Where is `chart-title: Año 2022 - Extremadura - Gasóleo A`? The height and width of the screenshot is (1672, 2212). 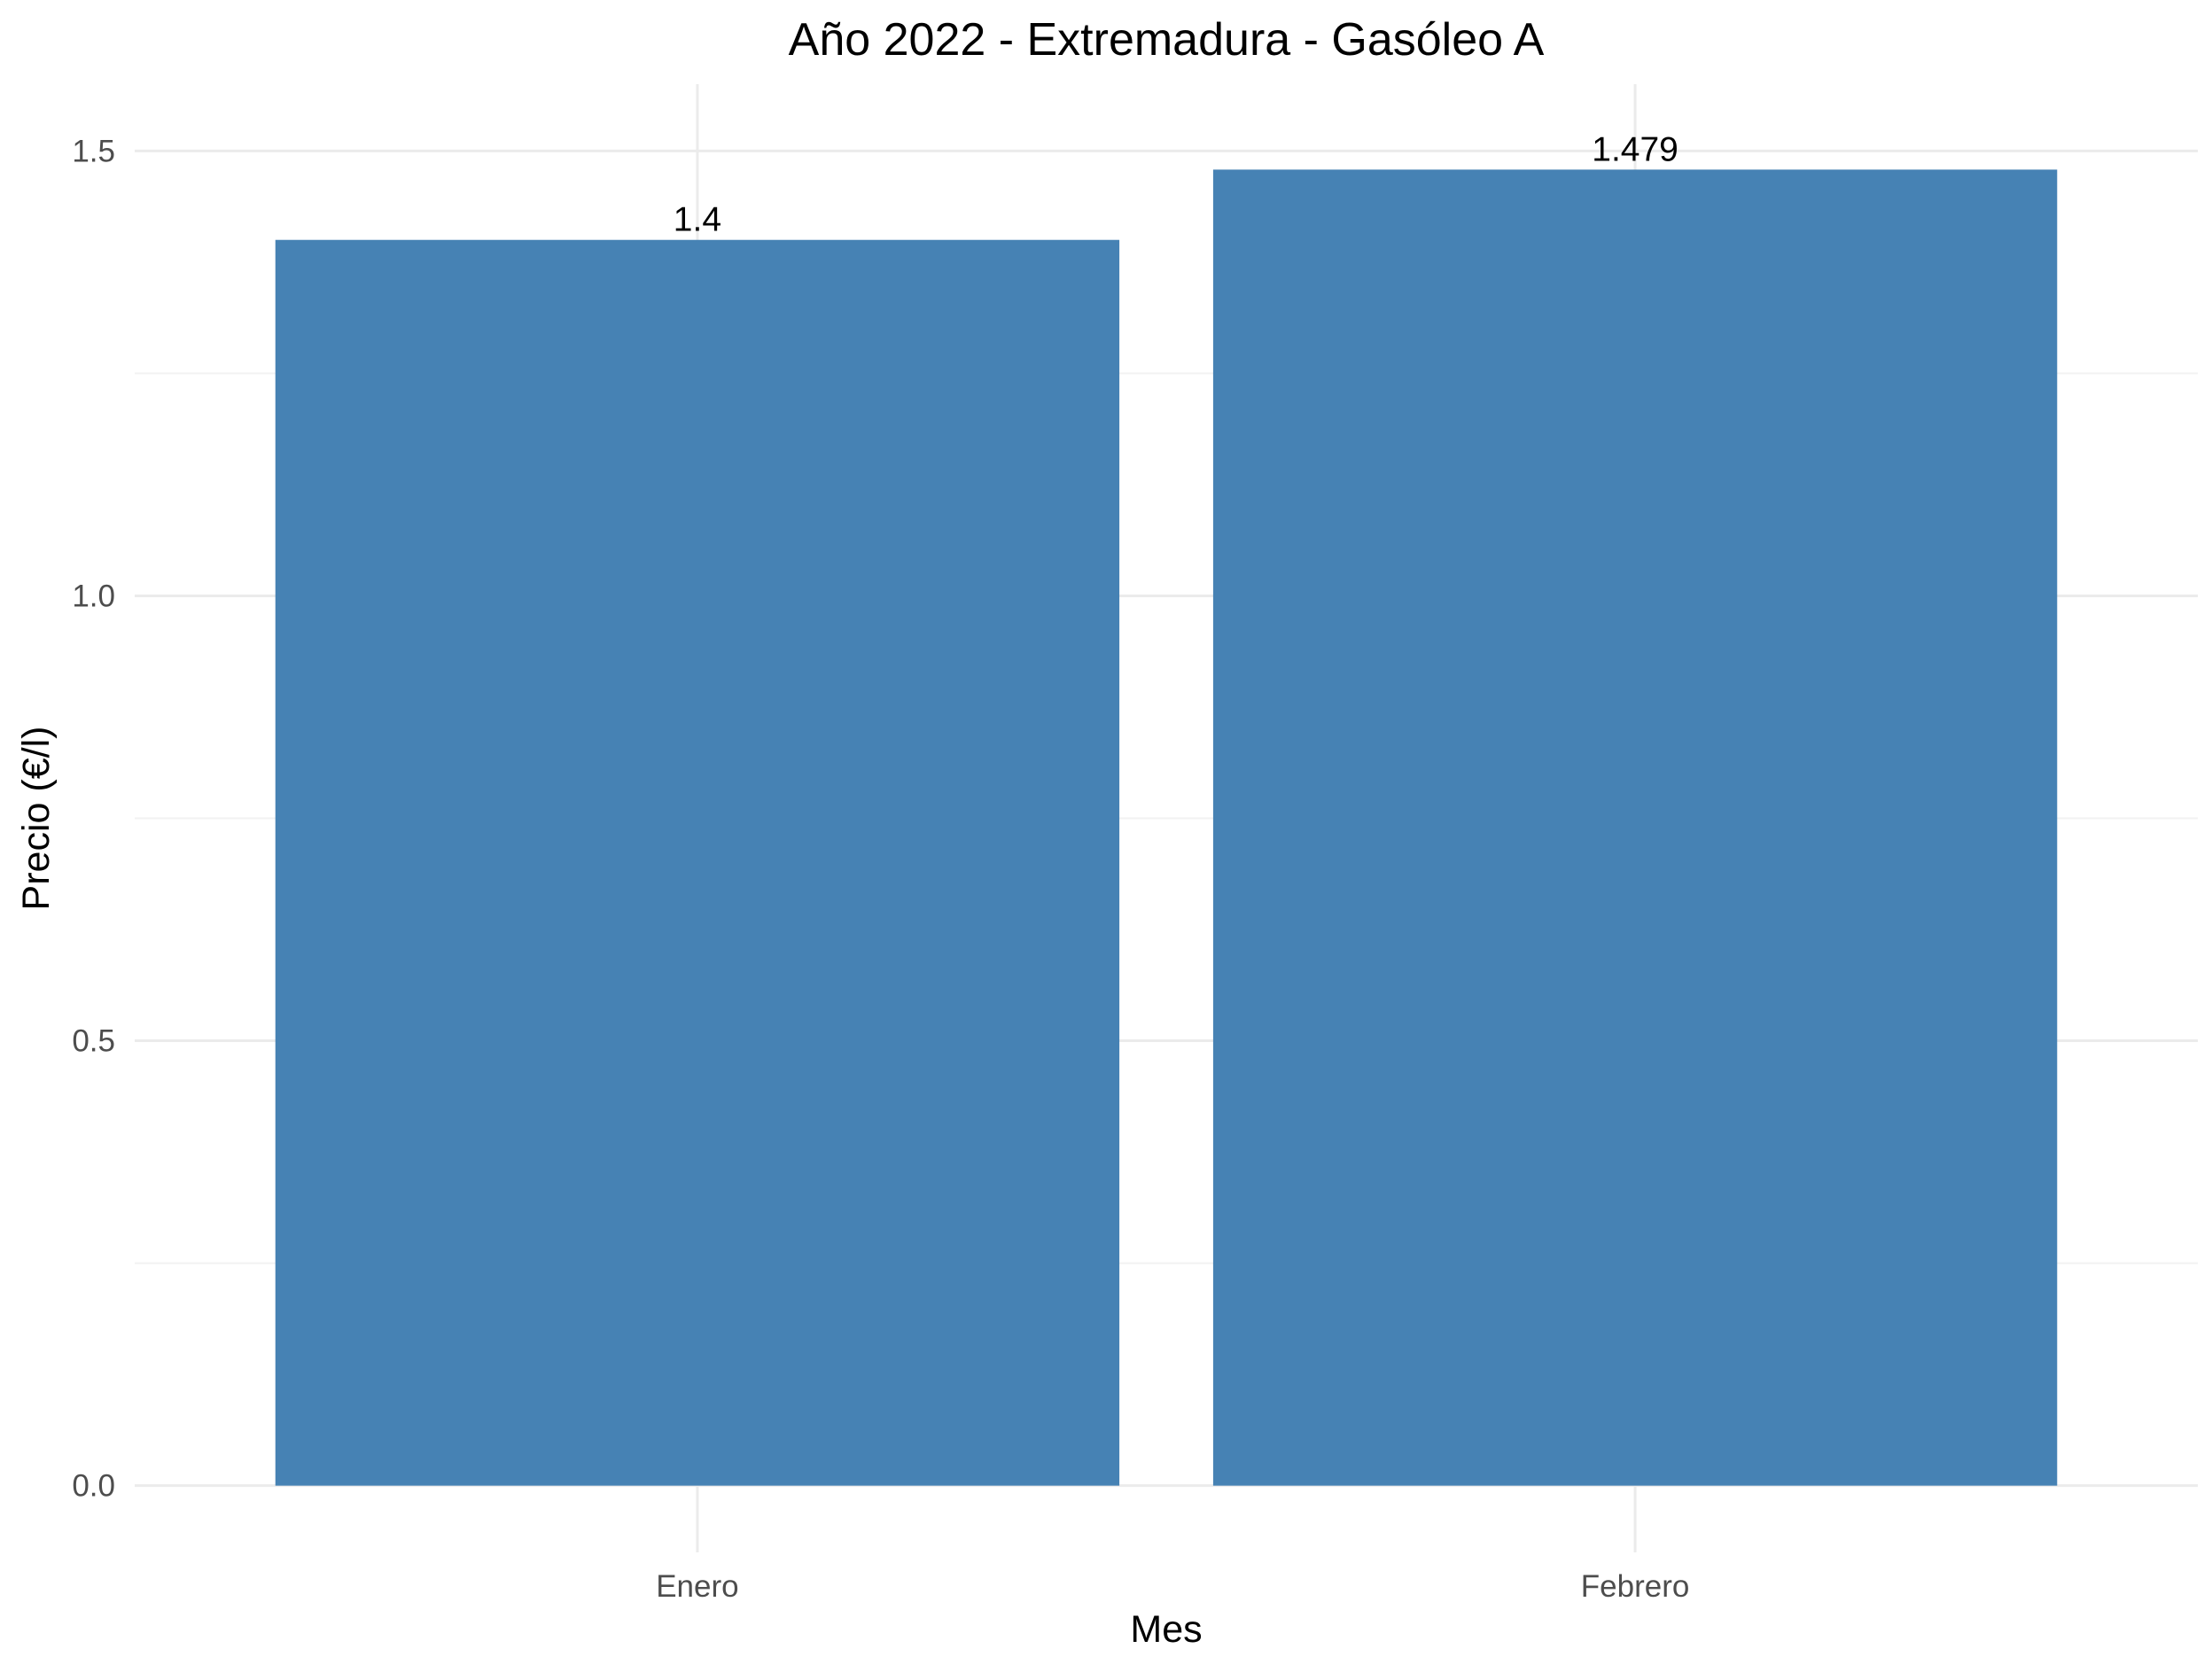
chart-title: Año 2022 - Extremadura - Gasóleo A is located at coordinates (1167, 40).